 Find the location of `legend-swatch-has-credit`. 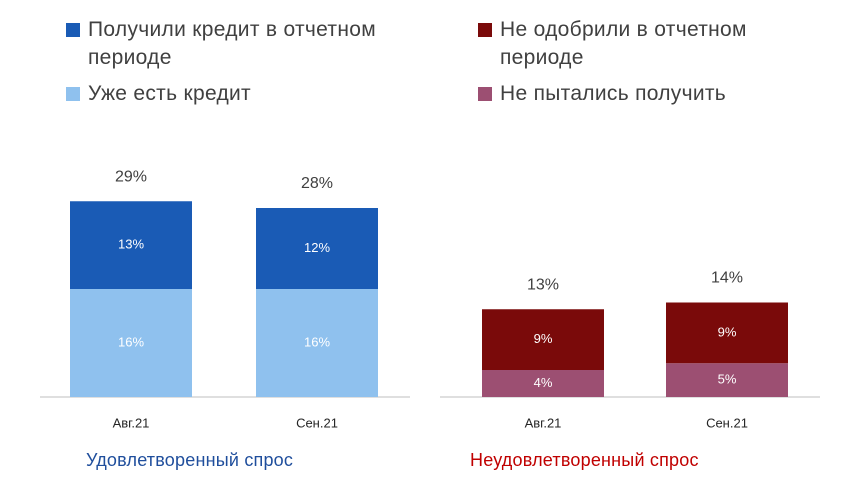

legend-swatch-has-credit is located at coordinates (73, 94).